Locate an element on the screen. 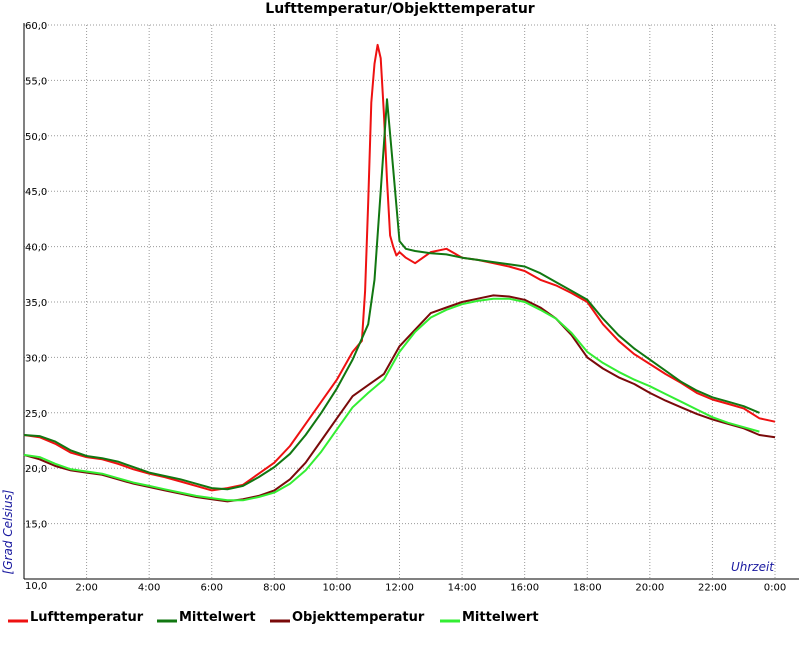 This screenshot has height=650, width=800. y-tick-label: 20,0 is located at coordinates (36, 469).